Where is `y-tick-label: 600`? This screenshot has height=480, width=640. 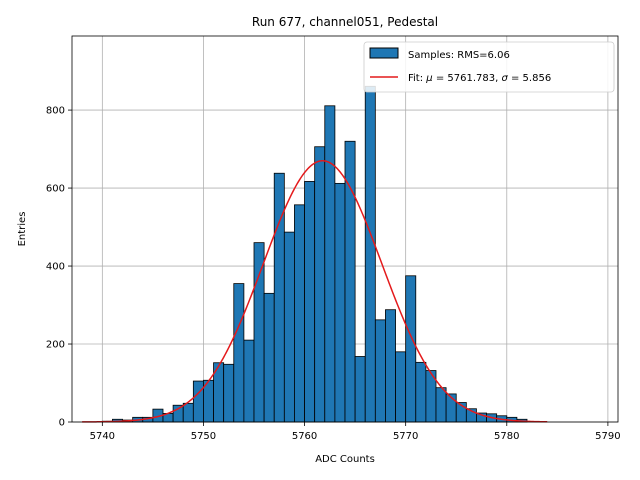
y-tick-label: 600 is located at coordinates (55, 189).